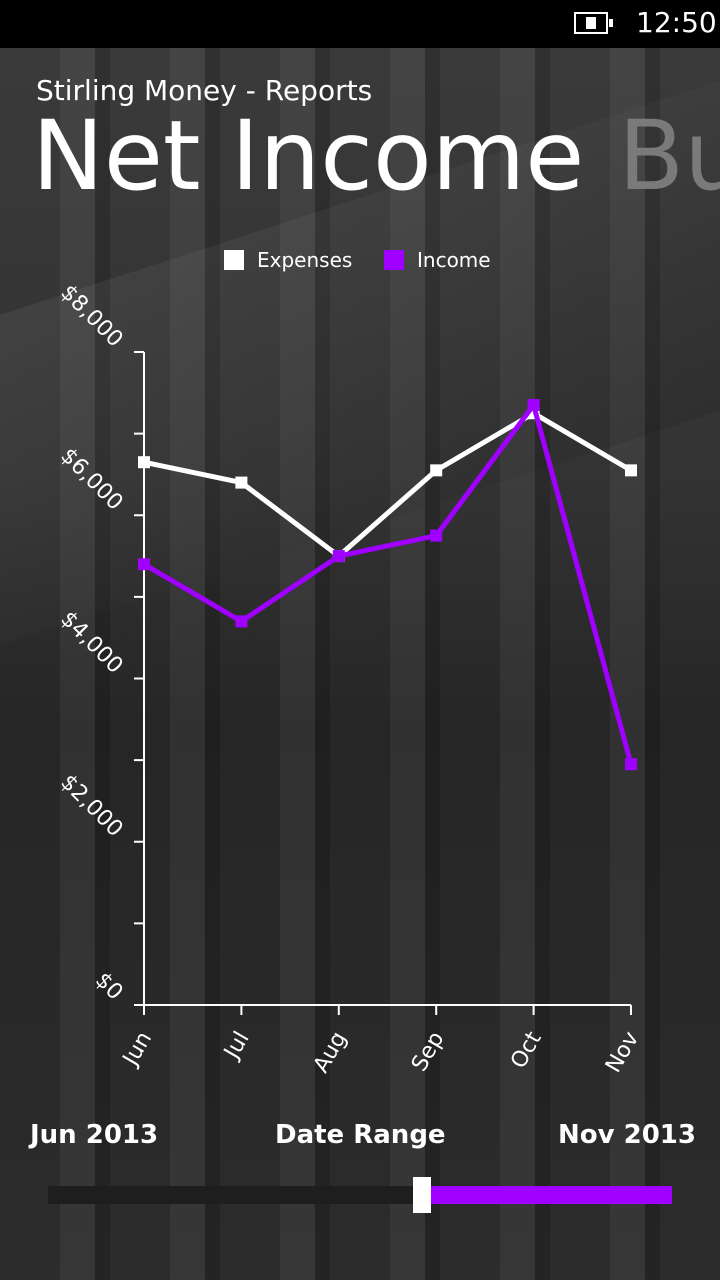  I want to click on legend-label-expenses: Expenses, so click(304, 260).